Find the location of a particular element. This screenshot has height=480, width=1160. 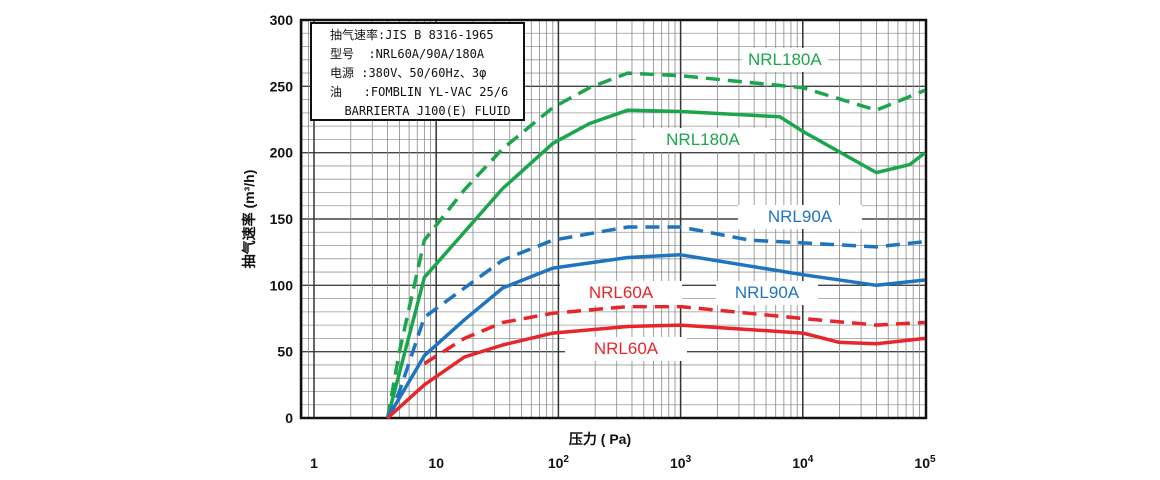

x-tick-label: 10³ is located at coordinates (681, 462).